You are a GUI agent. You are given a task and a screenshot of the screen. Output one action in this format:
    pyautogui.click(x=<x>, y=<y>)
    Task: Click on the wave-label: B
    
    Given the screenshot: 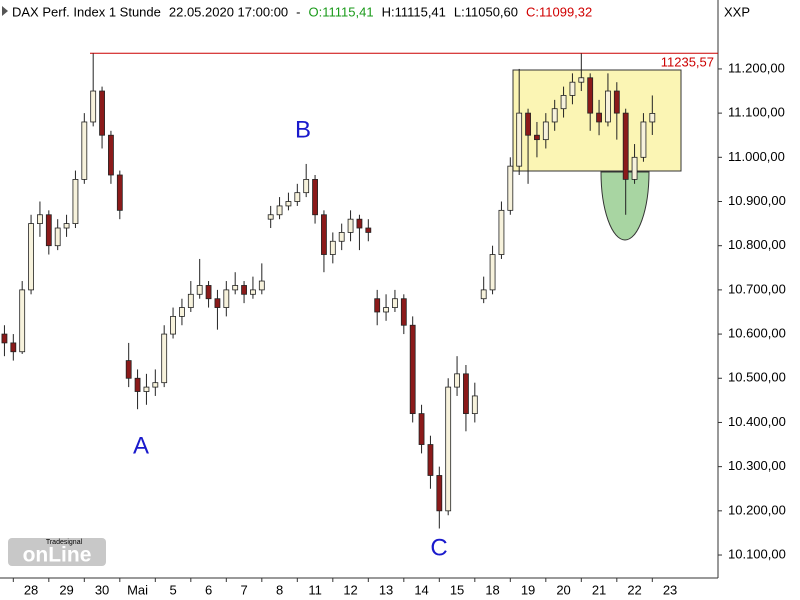 What is the action you would take?
    pyautogui.click(x=303, y=129)
    